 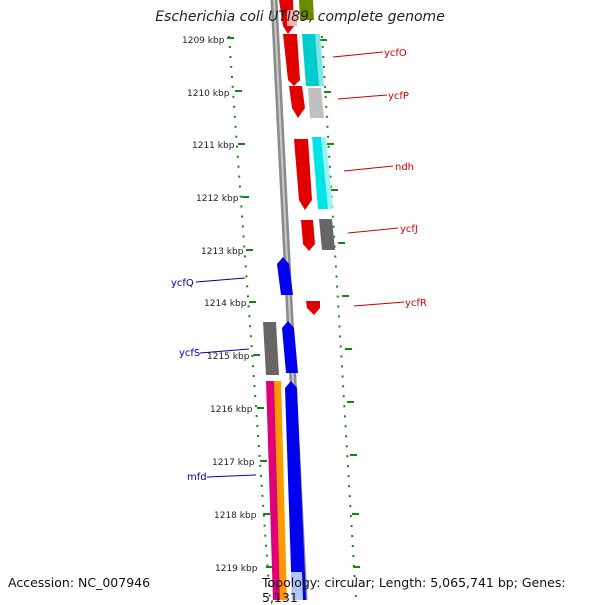 I want to click on gene-label-mfd: mfd, so click(x=197, y=477).